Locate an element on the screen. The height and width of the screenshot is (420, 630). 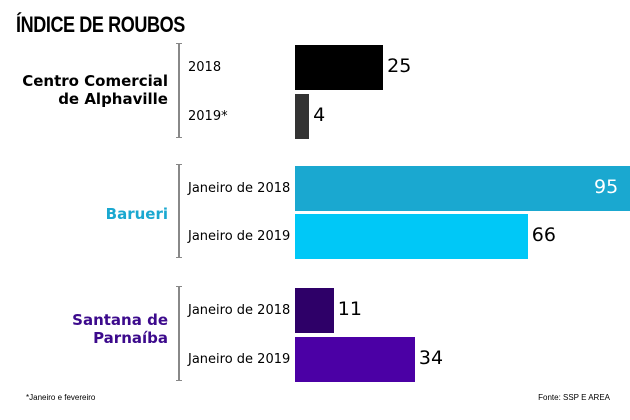
chart-title: ÍNDICE DE ROUBOS is located at coordinates (100, 24).